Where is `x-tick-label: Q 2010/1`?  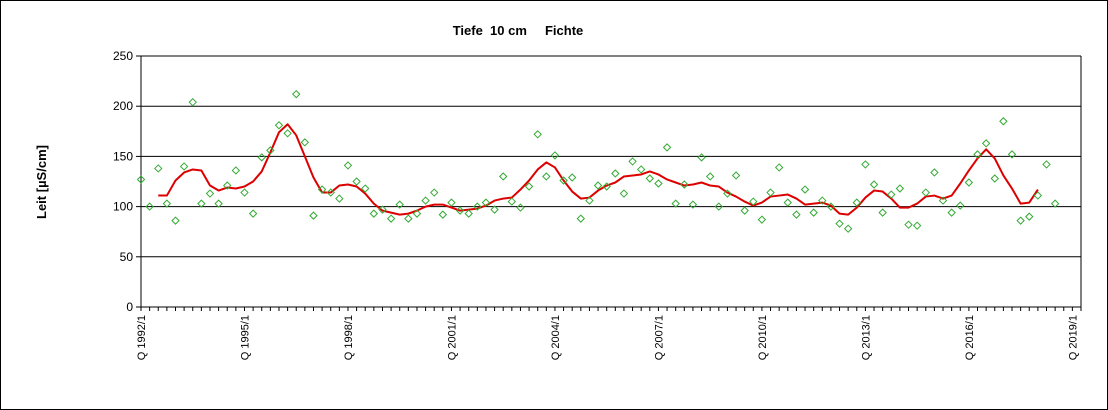 x-tick-label: Q 2010/1 is located at coordinates (763, 337).